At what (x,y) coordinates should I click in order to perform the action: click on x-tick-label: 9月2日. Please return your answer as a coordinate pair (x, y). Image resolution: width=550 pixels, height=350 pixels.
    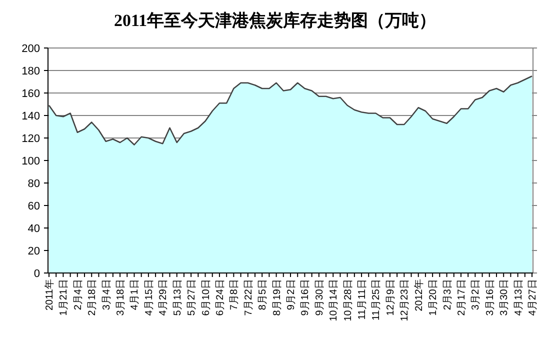
    Looking at the image, I should click on (291, 294).